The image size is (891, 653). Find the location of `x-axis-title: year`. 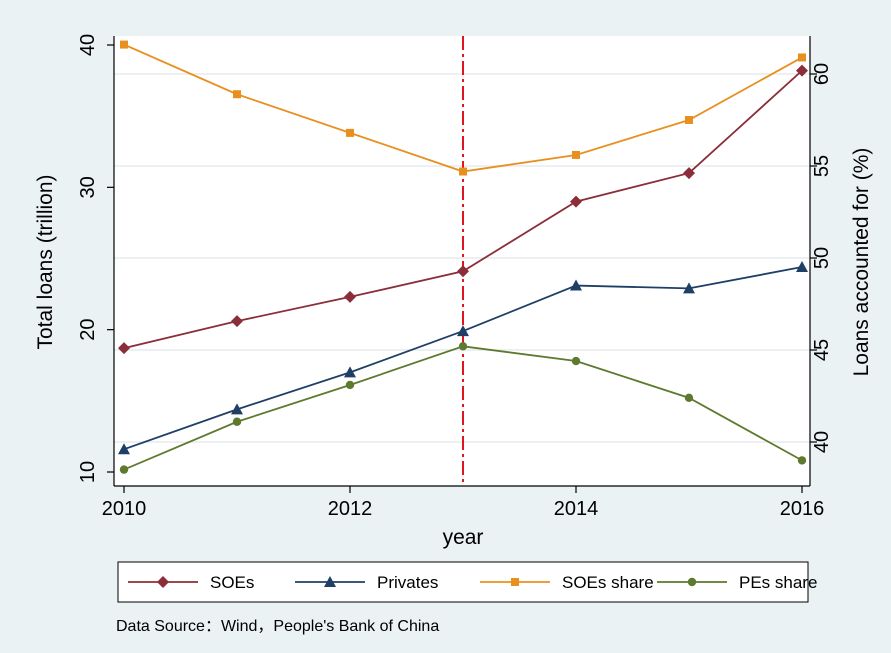

x-axis-title: year is located at coordinates (463, 537).